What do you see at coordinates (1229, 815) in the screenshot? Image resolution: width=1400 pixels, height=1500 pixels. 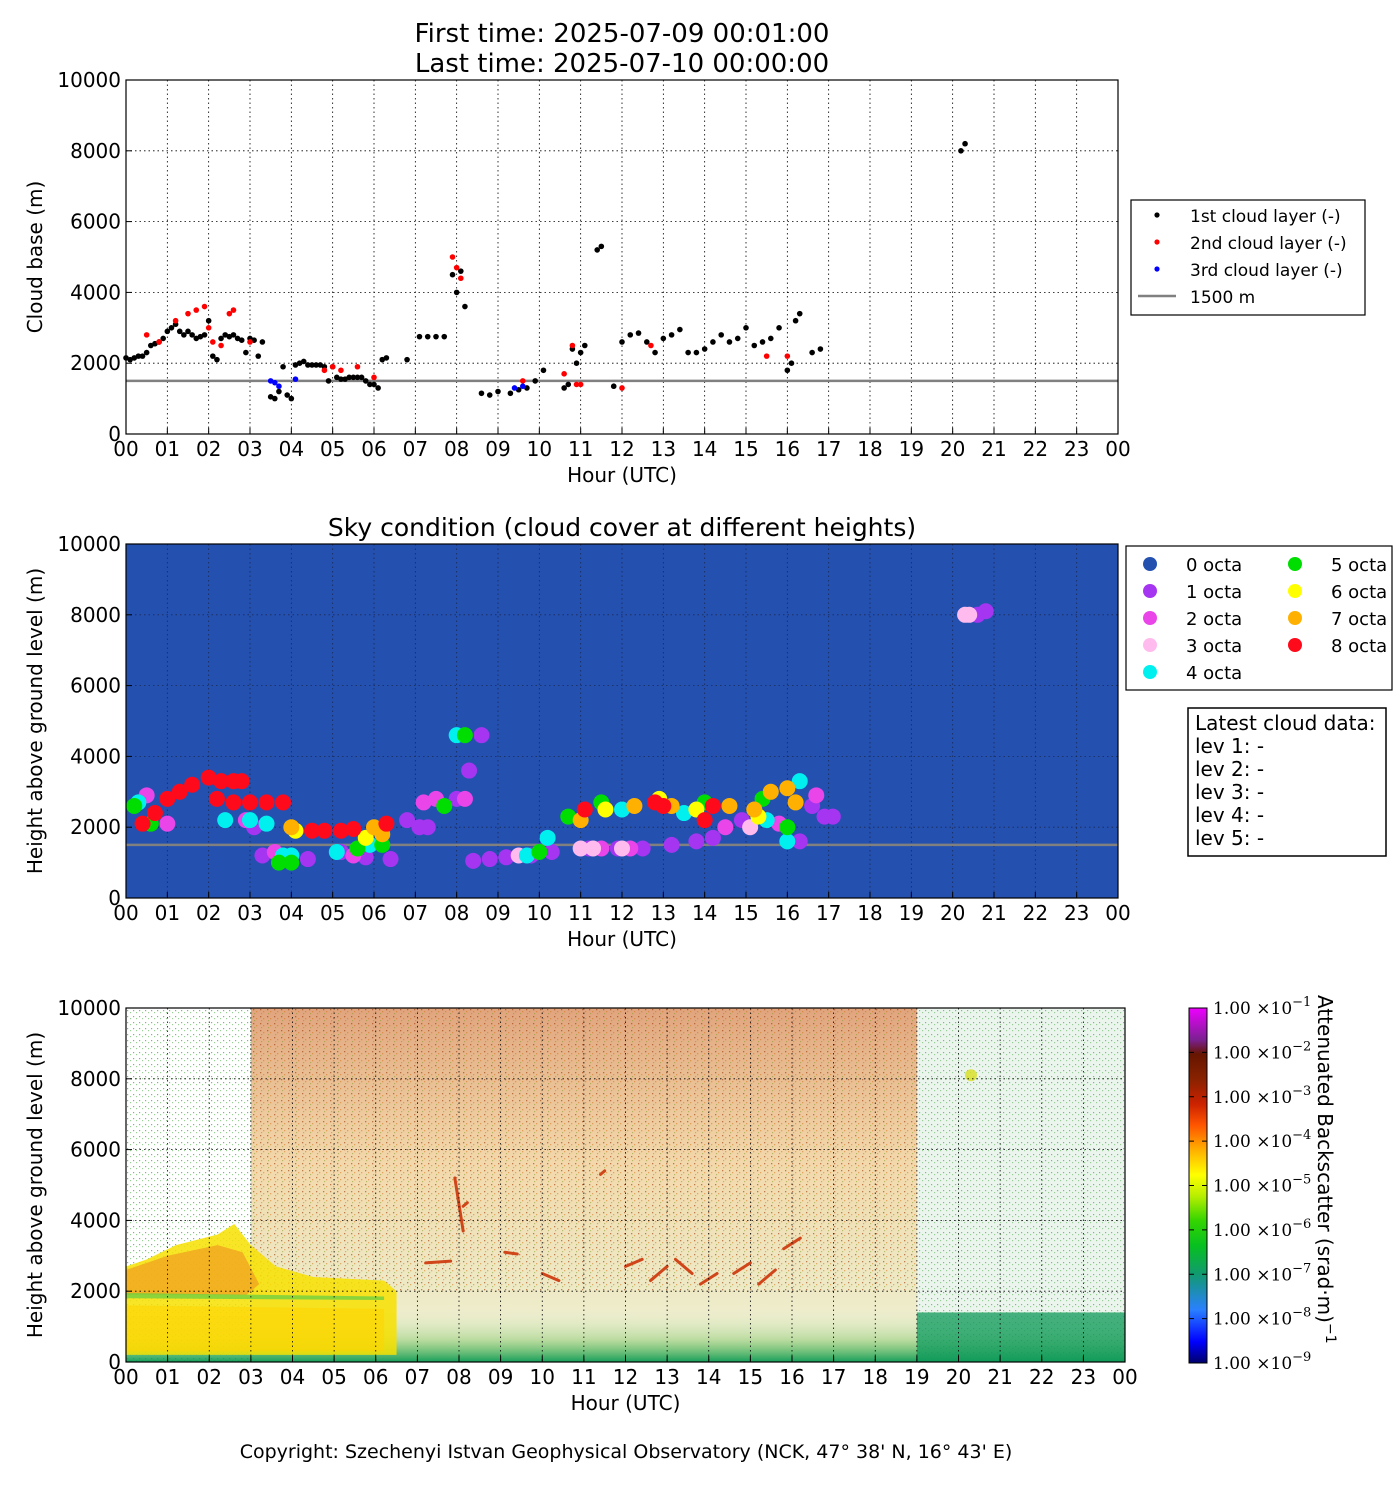 I see `latest-cloud-data-lev4: lev 4: -` at bounding box center [1229, 815].